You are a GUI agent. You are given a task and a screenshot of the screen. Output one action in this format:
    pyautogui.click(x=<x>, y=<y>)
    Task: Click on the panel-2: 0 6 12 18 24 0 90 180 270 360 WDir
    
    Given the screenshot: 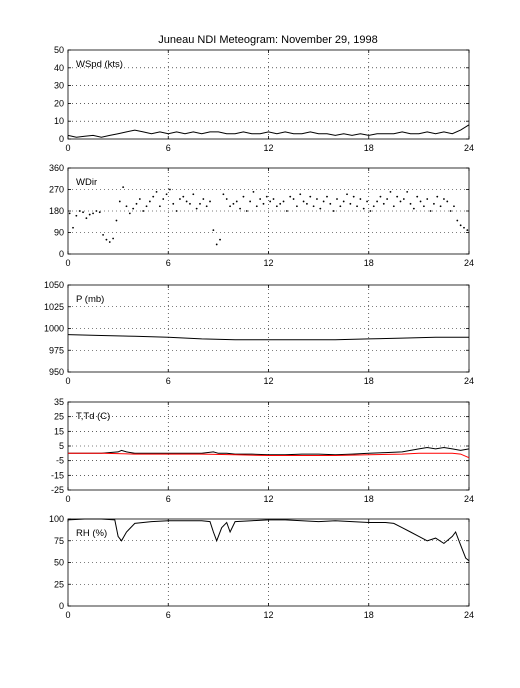 What is the action you would take?
    pyautogui.click(x=261, y=215)
    